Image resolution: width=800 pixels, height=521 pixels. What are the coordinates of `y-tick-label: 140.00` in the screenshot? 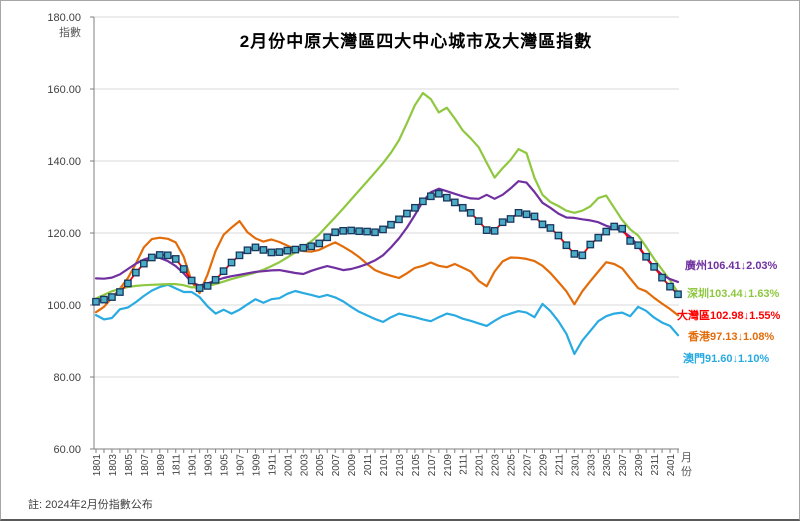 It's located at (64, 162).